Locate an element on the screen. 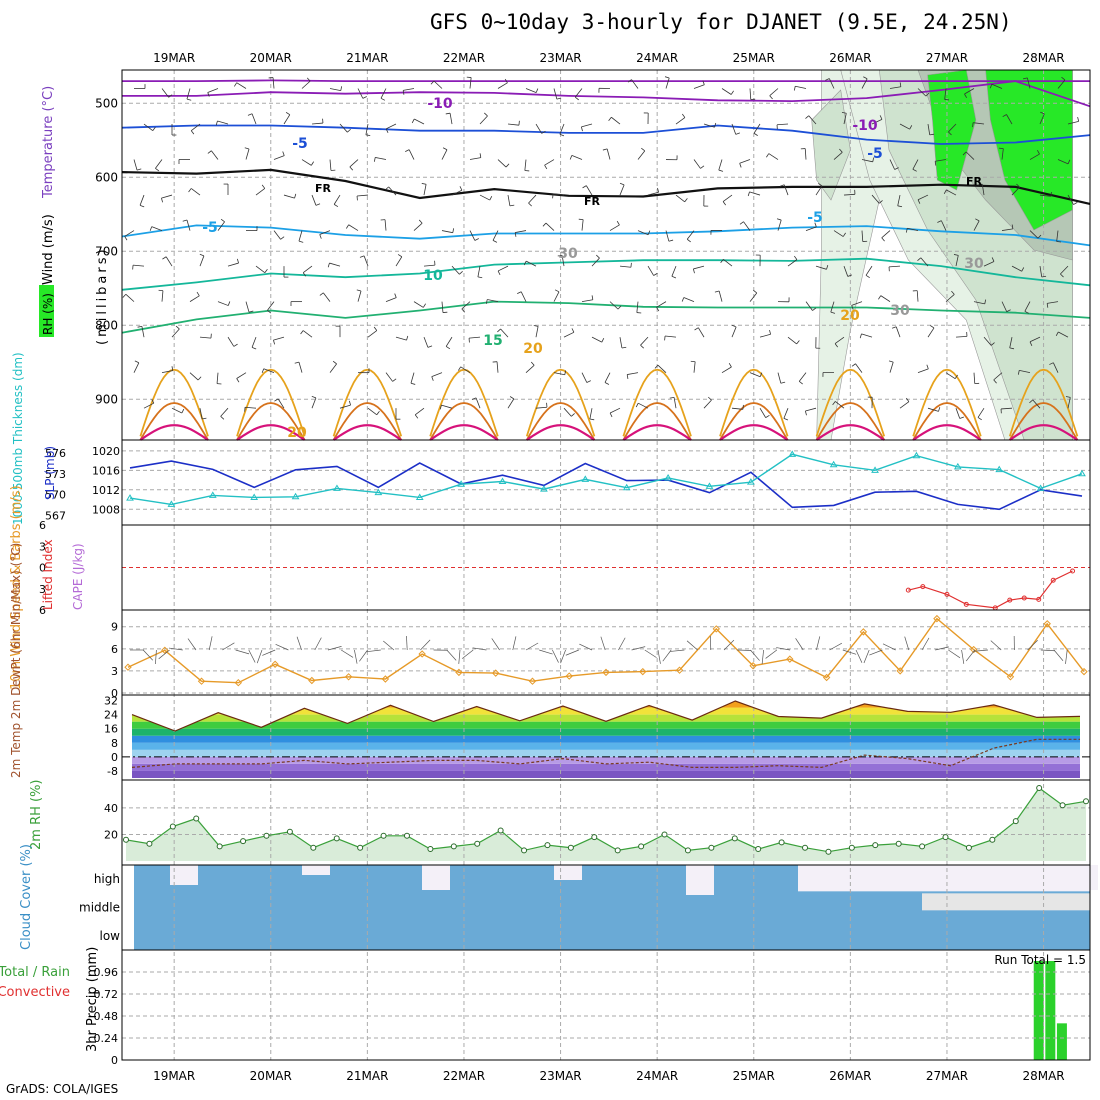  precip-tick-label: 0.96 is located at coordinates (106, 972).